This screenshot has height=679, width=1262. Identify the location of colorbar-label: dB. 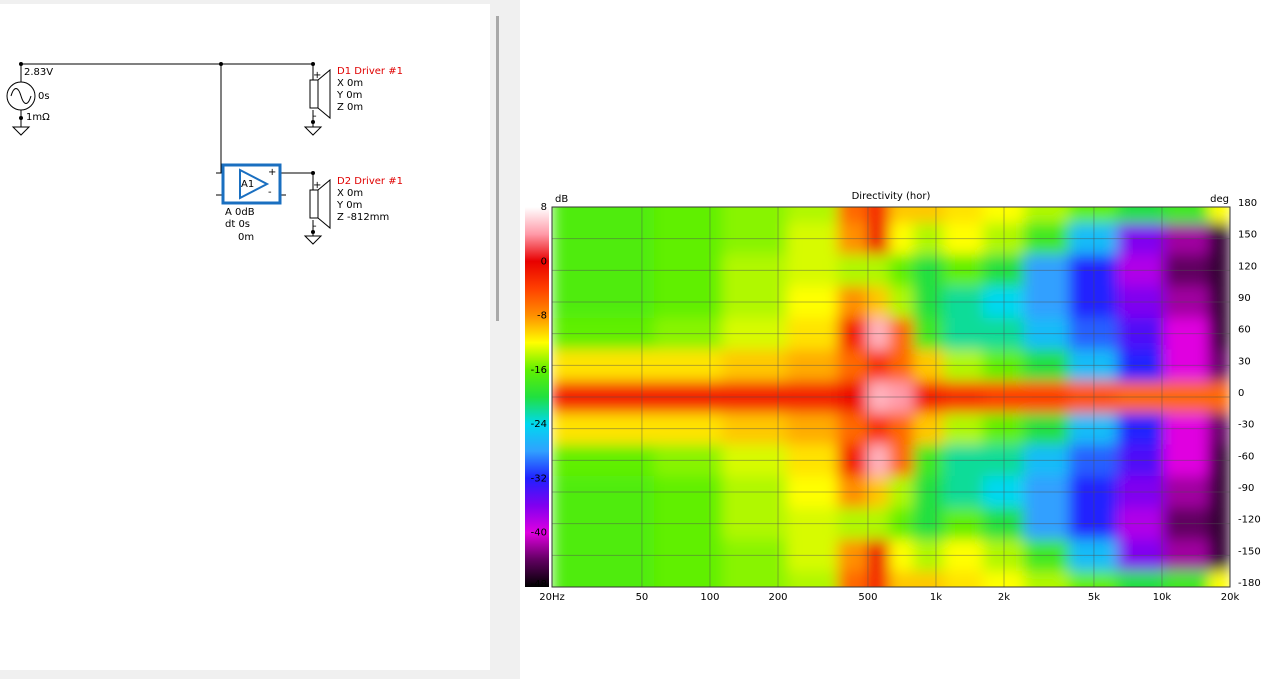
(561, 199).